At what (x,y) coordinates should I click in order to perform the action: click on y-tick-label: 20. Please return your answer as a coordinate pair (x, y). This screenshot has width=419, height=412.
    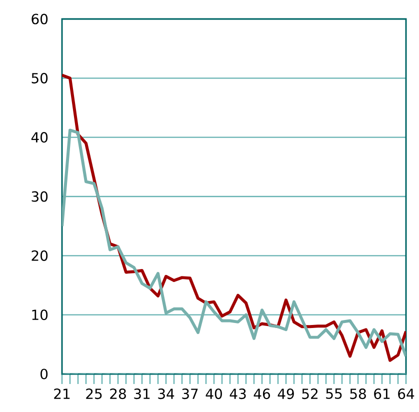
    Looking at the image, I should click on (40, 255).